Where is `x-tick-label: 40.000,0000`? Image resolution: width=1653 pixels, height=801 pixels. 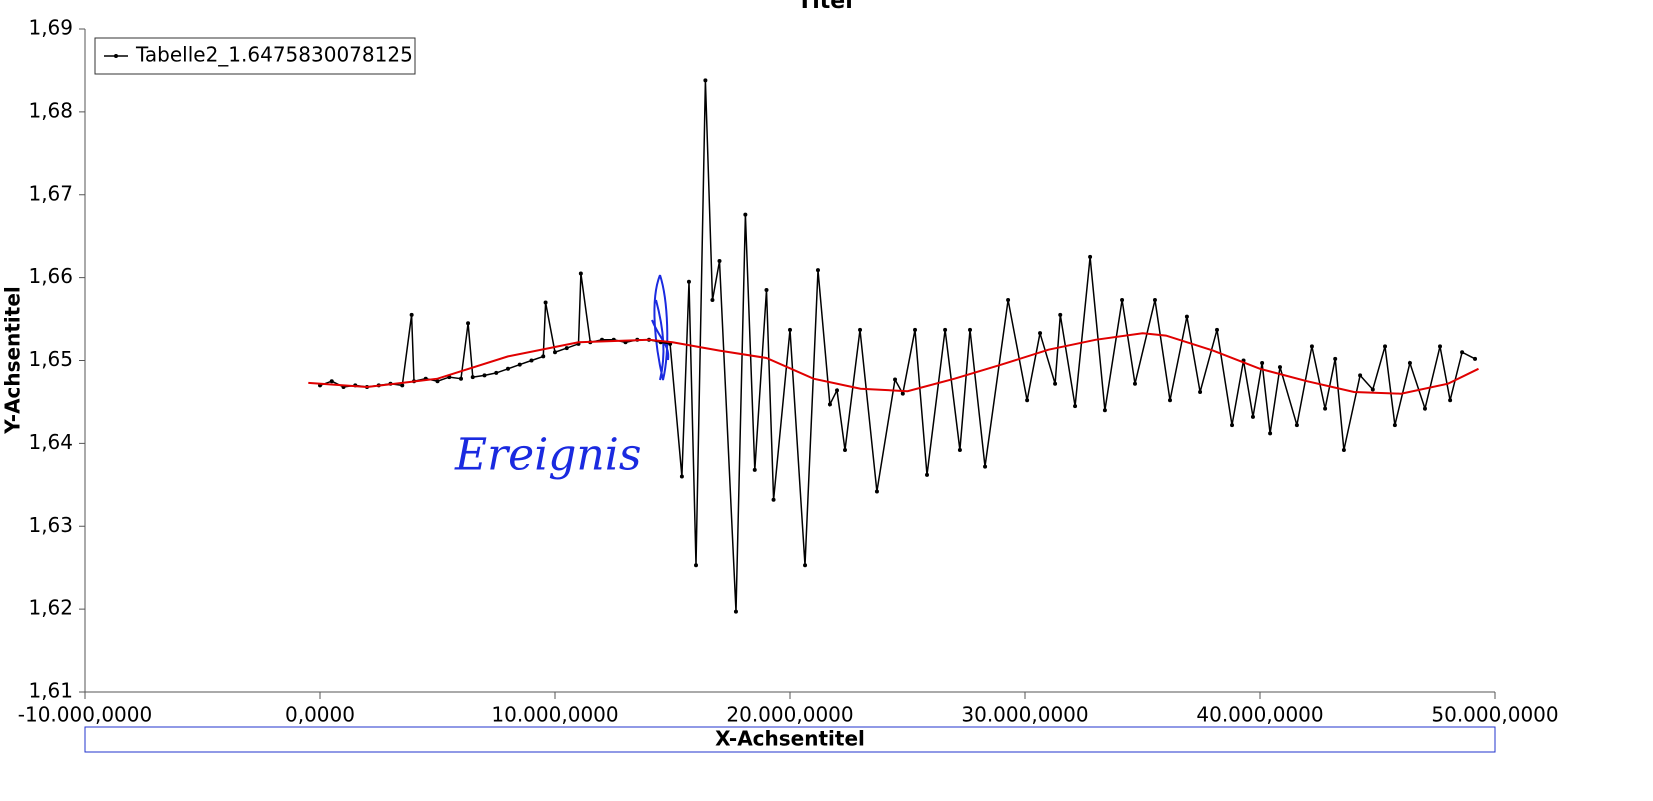 x-tick-label: 40.000,0000 is located at coordinates (1259, 715).